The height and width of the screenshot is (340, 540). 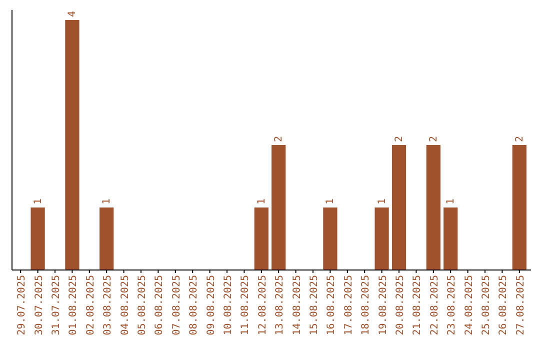 I want to click on data-label: 4, so click(x=72, y=13).